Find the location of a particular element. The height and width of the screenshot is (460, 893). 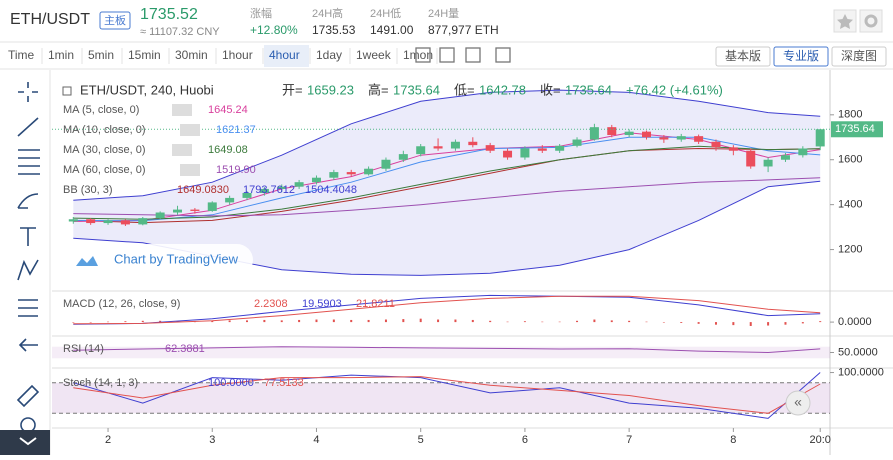

bb-value: 1649.0830 is located at coordinates (203, 190).